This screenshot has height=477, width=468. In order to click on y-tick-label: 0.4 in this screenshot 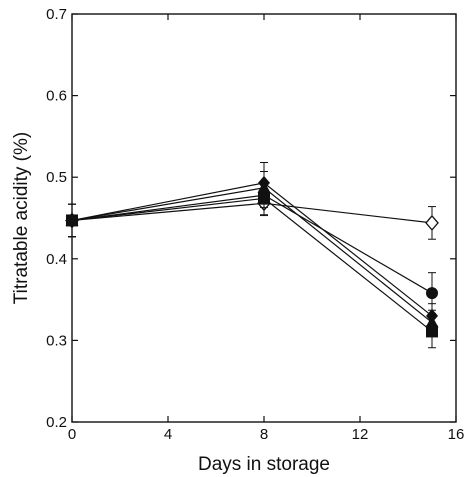, I will do `click(56, 259)`.